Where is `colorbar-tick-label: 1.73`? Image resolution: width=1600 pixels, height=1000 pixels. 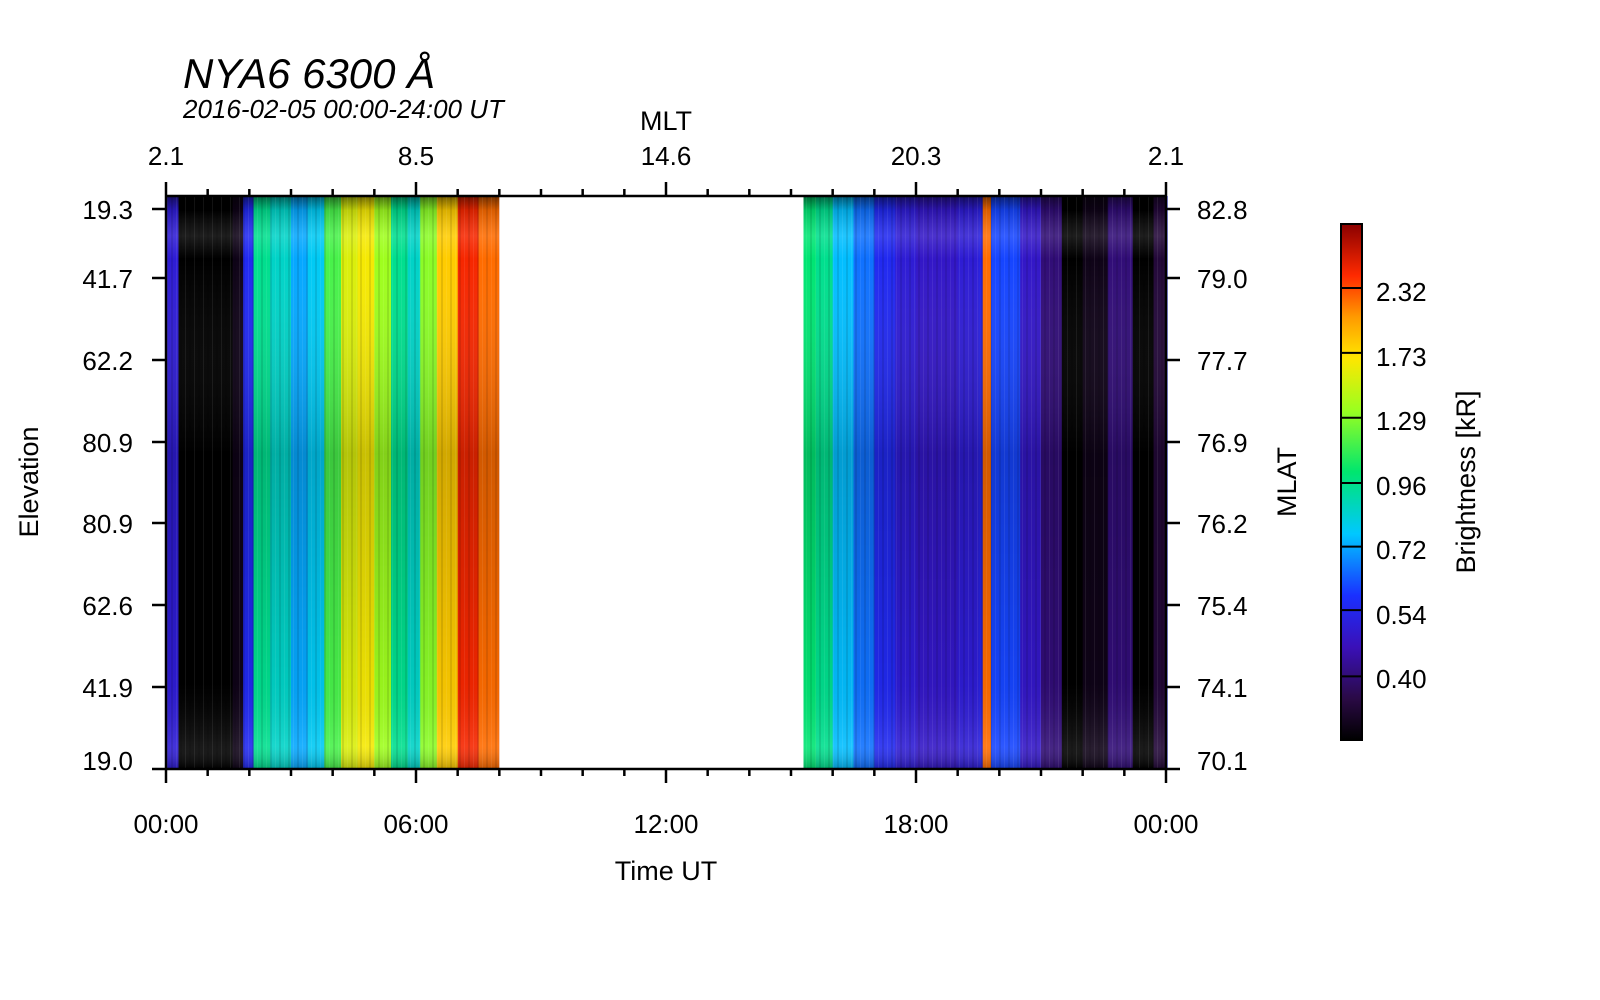 colorbar-tick-label: 1.73 is located at coordinates (1401, 357).